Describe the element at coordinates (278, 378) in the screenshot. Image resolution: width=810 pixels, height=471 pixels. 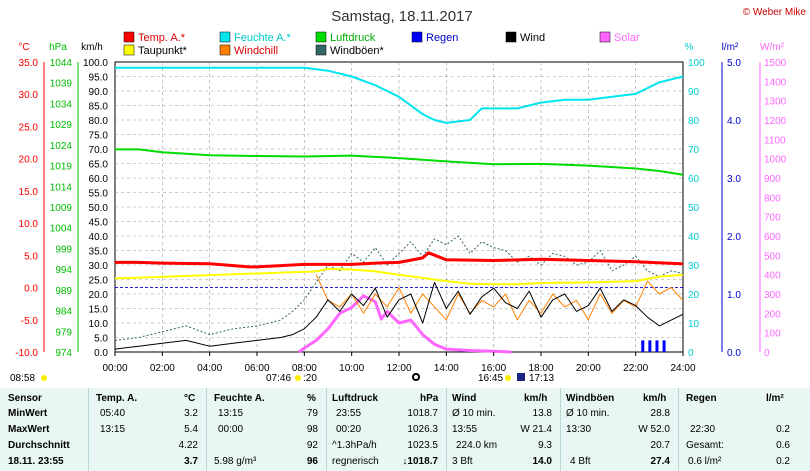
I see `sunrise-label: 07:46` at that location.